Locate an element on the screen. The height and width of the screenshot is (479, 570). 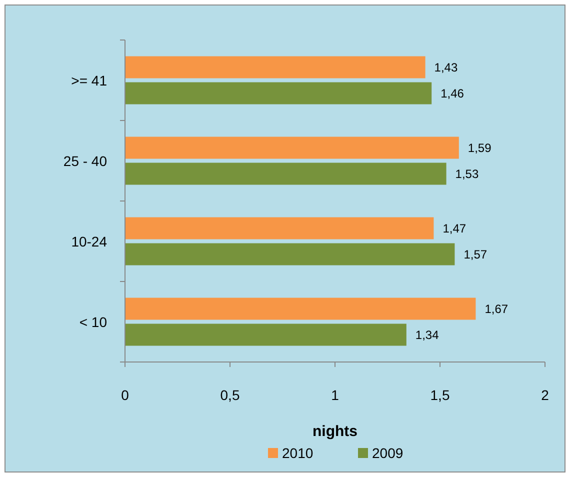
x-tick-label: 1 is located at coordinates (335, 395).